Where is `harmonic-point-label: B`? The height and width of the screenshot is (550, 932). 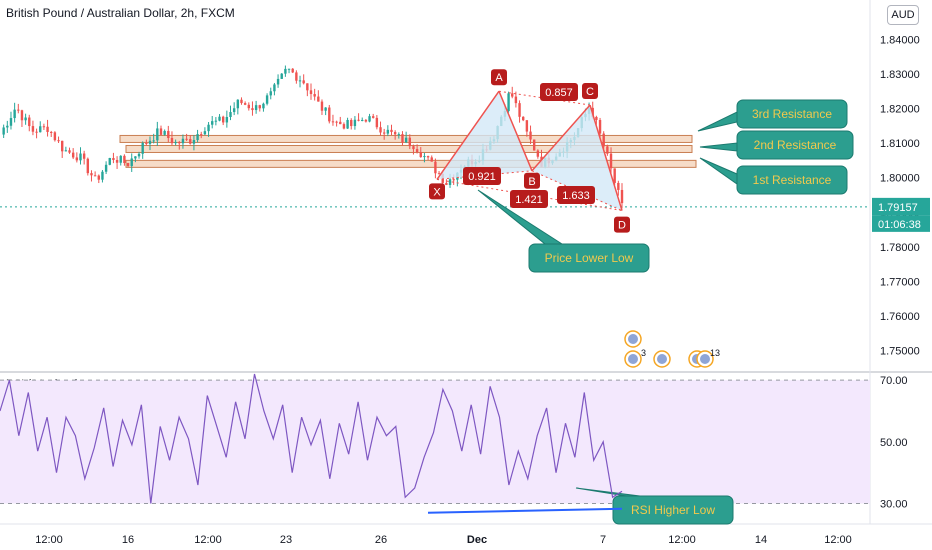 harmonic-point-label: B is located at coordinates (531, 182).